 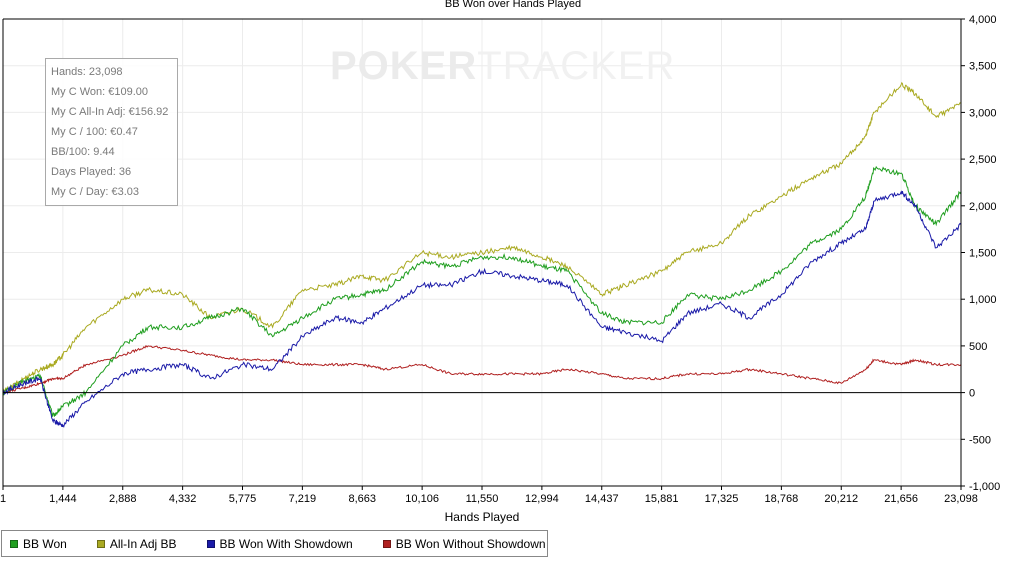 I want to click on legend-item-bb-won: BB Won, so click(x=38, y=544).